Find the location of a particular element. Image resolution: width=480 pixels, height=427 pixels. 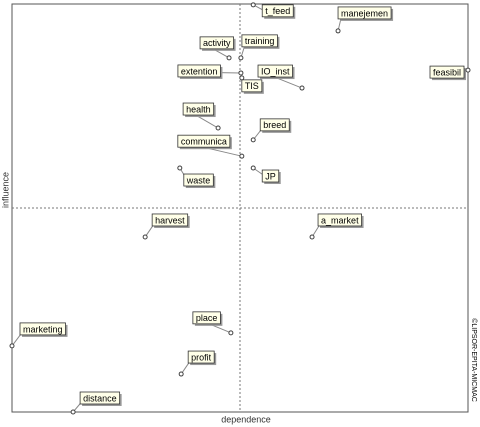

y-axis-title: influence is located at coordinates (5, 190).